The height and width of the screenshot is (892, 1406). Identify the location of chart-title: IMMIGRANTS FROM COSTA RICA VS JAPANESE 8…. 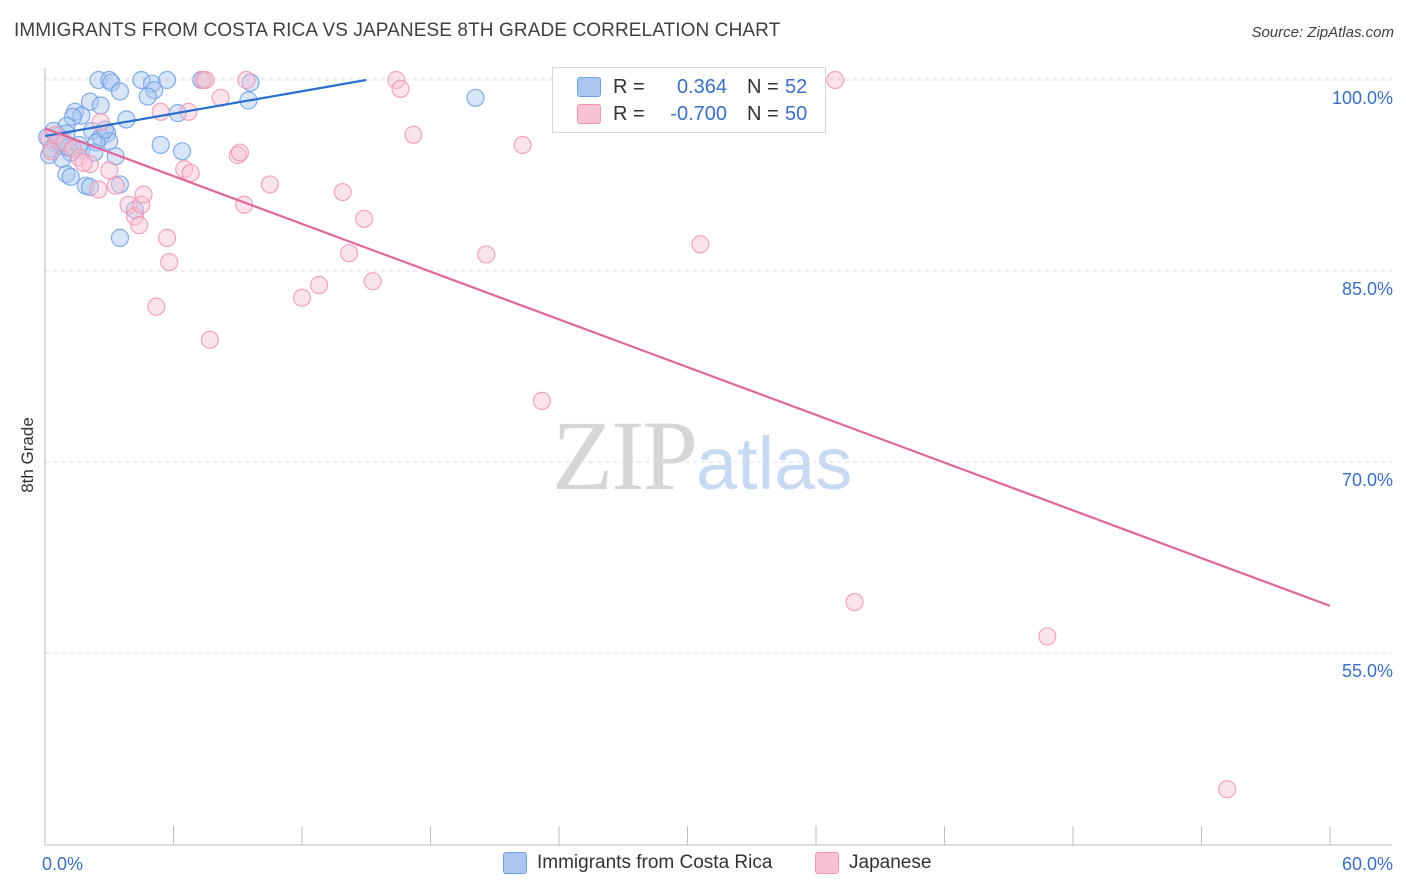
(397, 30).